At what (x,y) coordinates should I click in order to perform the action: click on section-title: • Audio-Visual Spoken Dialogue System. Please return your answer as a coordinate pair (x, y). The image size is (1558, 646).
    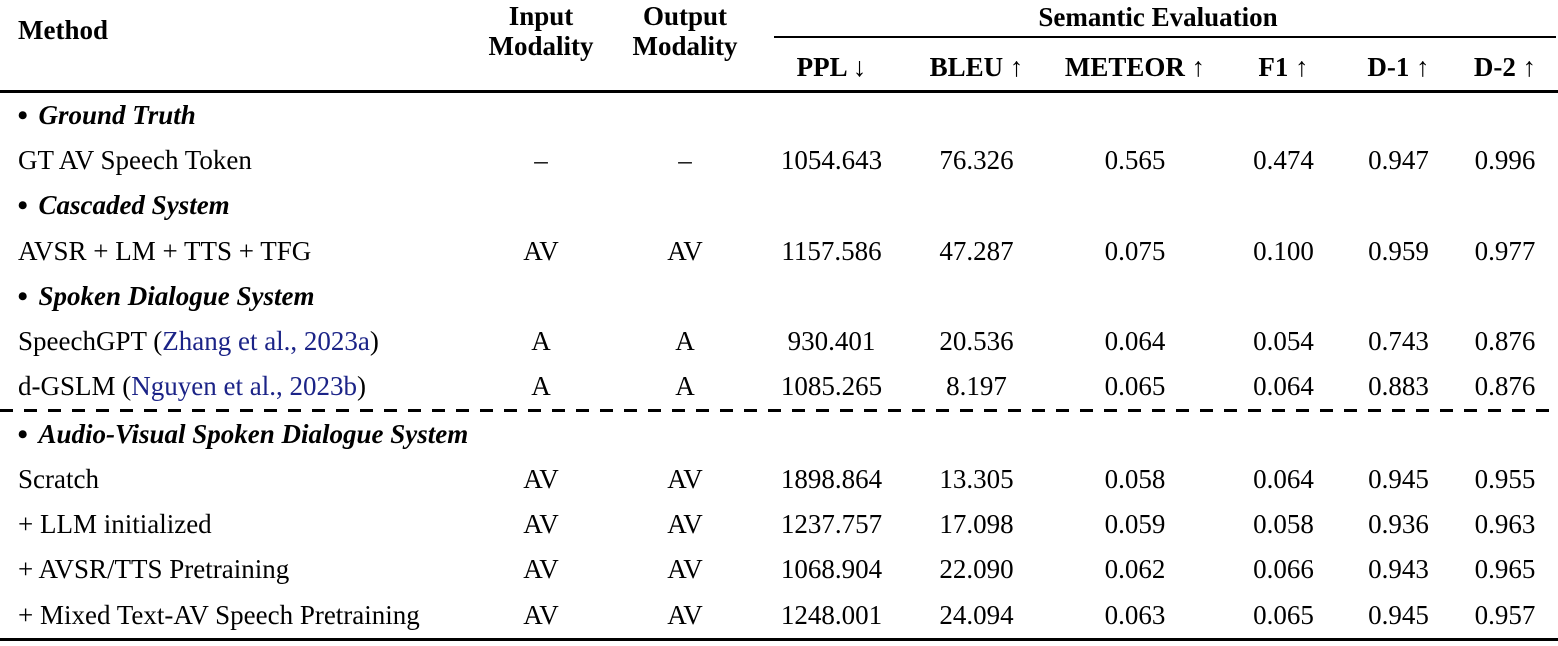
    Looking at the image, I should click on (779, 434).